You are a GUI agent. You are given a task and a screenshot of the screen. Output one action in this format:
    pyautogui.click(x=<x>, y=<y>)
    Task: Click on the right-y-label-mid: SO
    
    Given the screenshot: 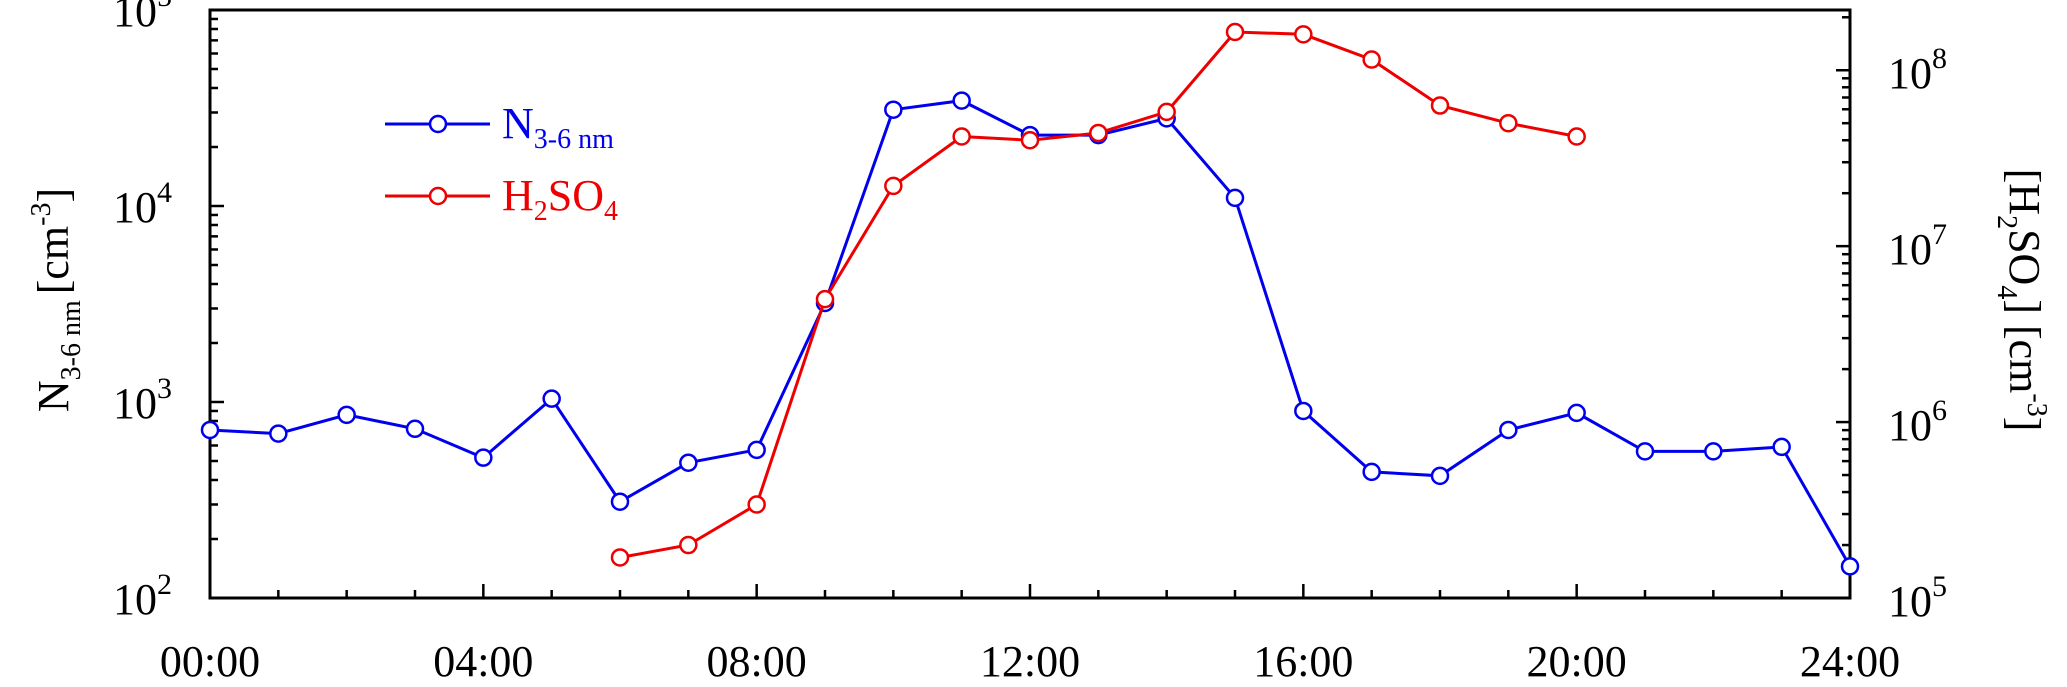 What is the action you would take?
    pyautogui.click(x=2024, y=257)
    